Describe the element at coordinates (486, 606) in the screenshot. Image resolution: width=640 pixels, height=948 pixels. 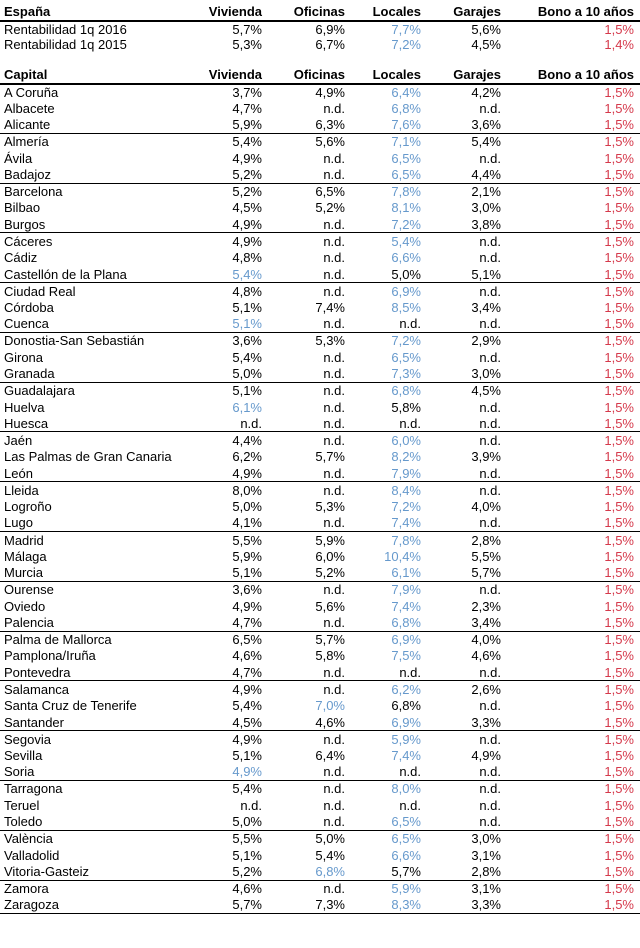
I see `garajes-cell: 2,3%` at that location.